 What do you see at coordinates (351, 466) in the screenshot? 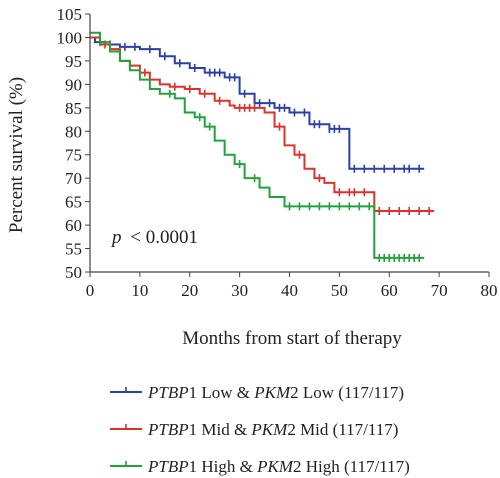
I see `legend-label-part: 2 High (117/117)` at bounding box center [351, 466].